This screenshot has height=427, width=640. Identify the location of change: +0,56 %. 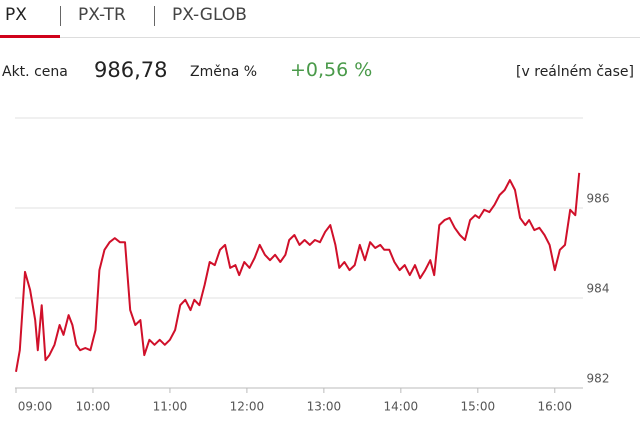
(331, 70).